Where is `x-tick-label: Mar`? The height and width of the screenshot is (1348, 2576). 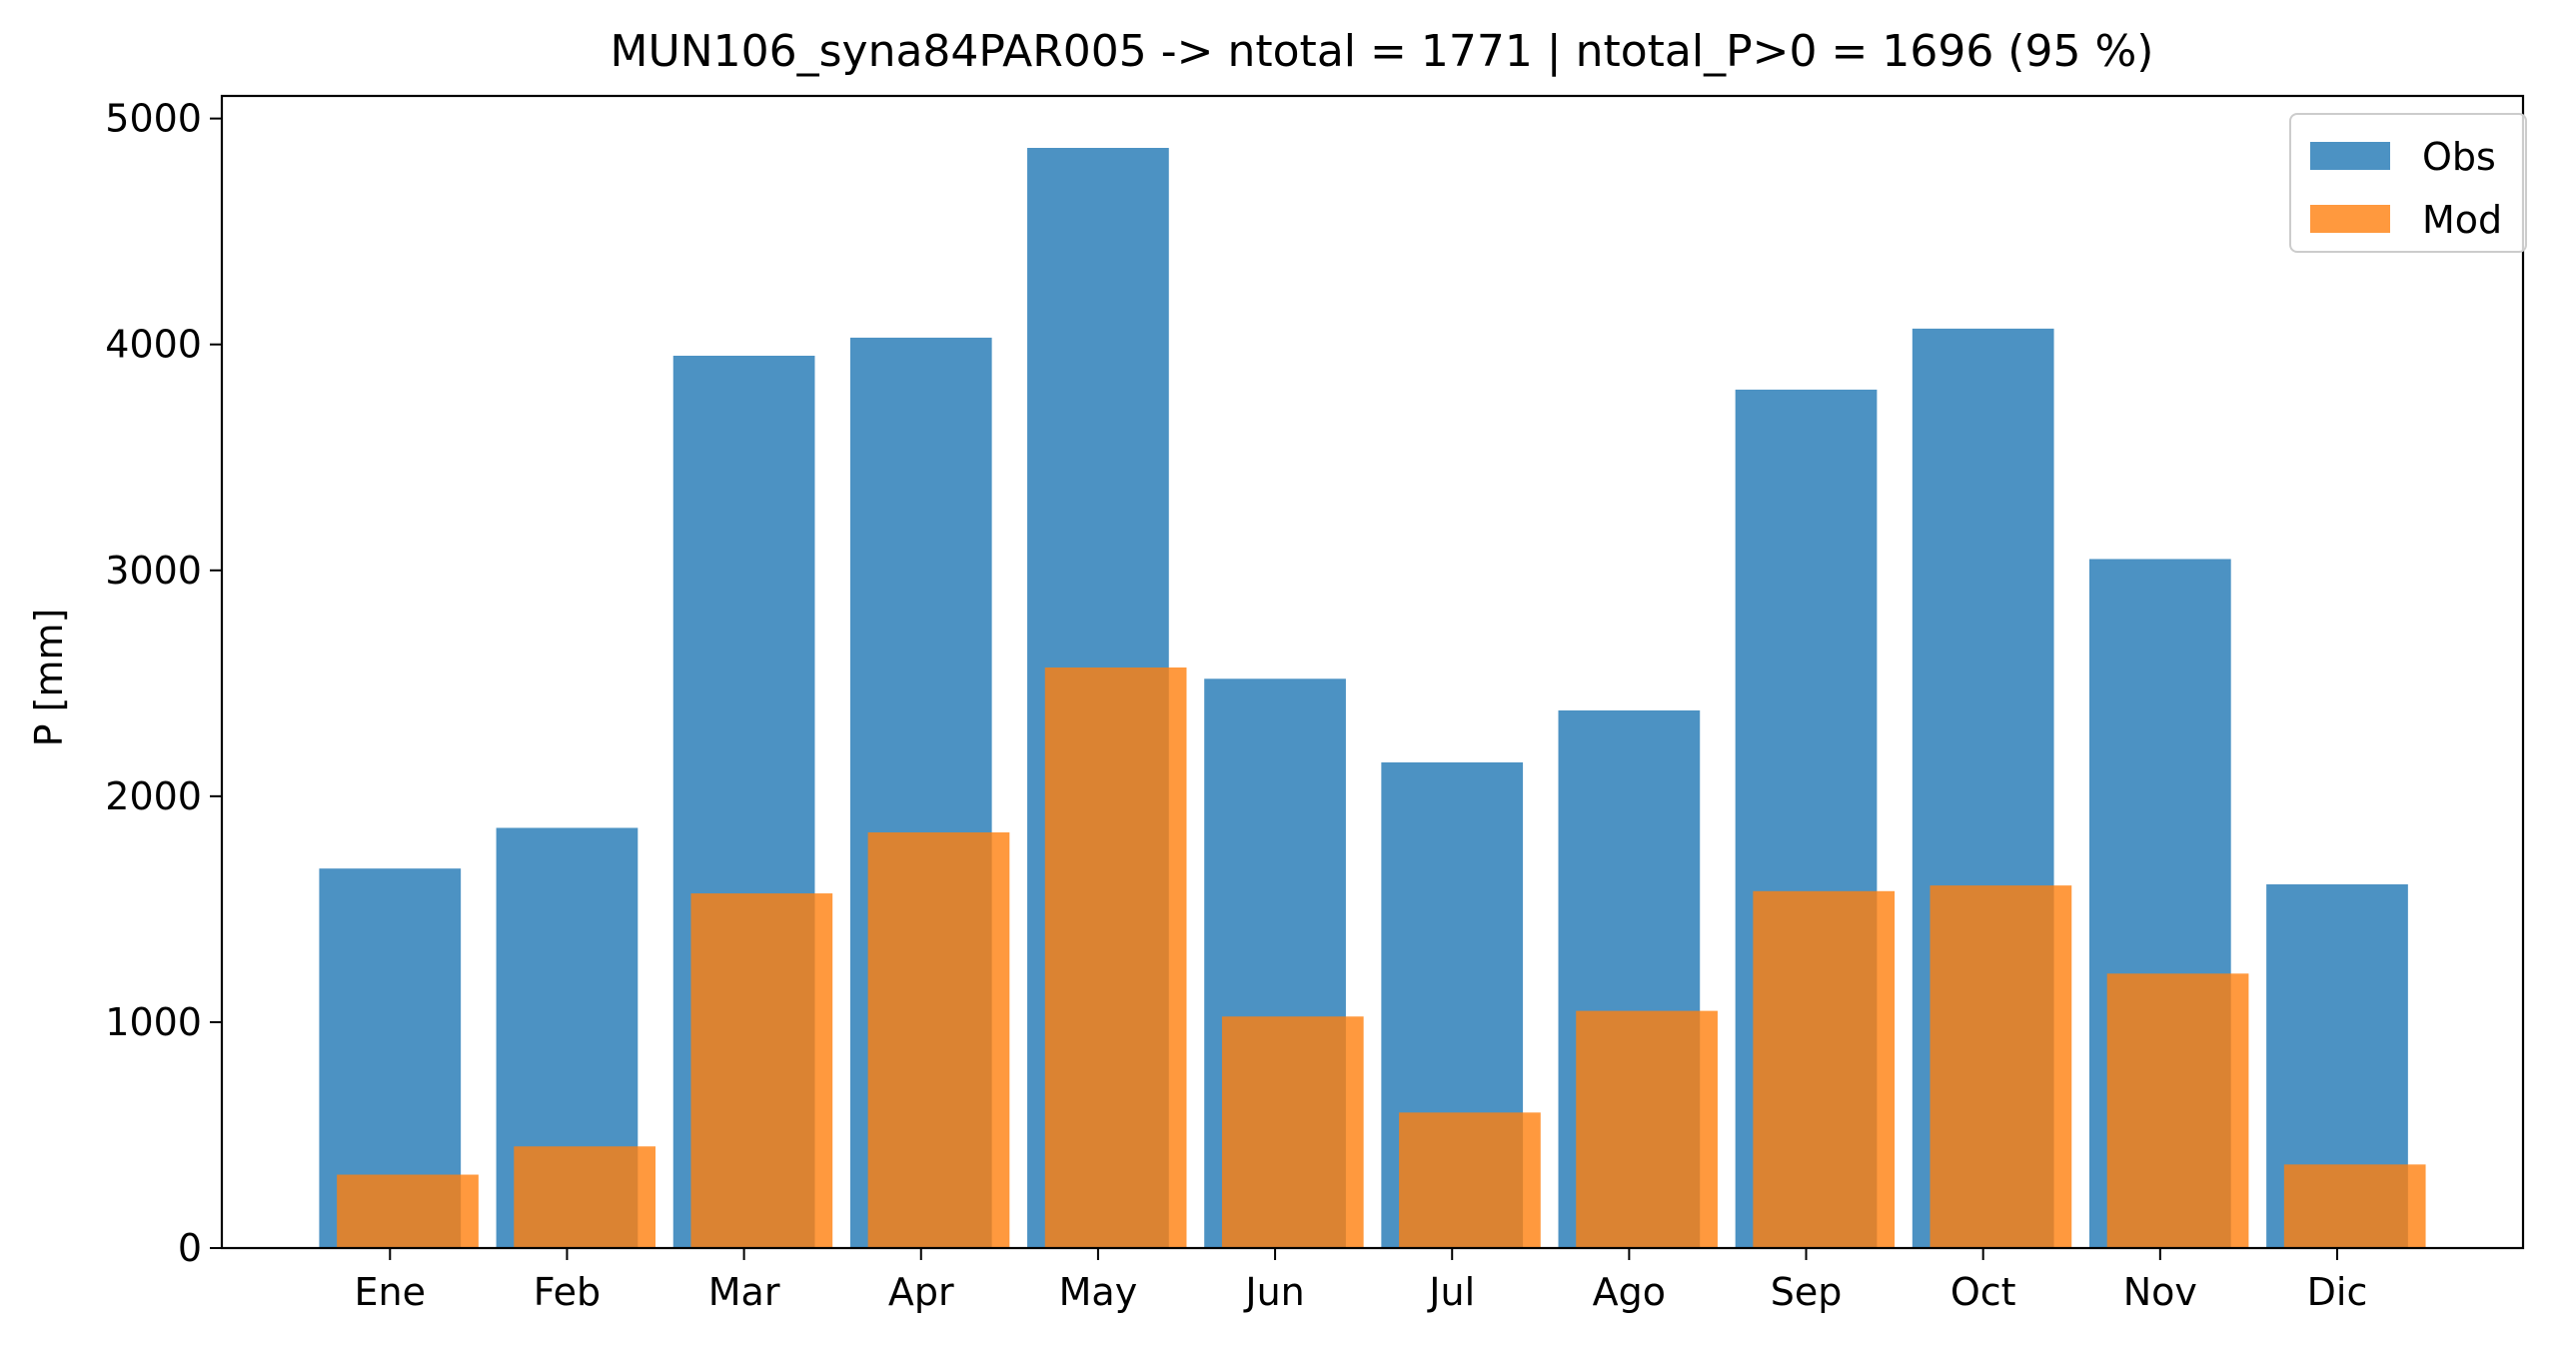
x-tick-label: Mar is located at coordinates (744, 1292).